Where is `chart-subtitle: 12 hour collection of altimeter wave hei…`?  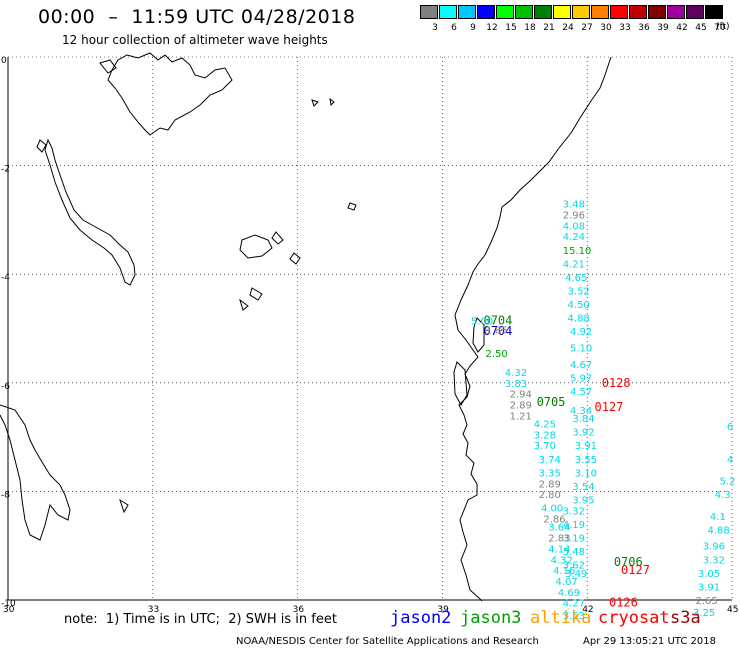 chart-subtitle: 12 hour collection of altimeter wave hei… is located at coordinates (195, 40).